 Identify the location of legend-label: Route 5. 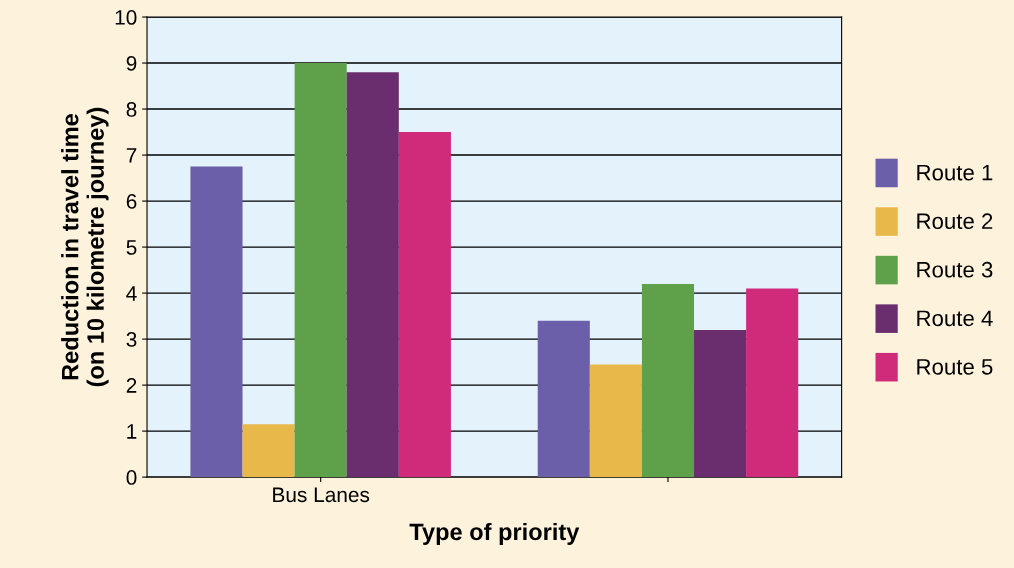
(955, 367).